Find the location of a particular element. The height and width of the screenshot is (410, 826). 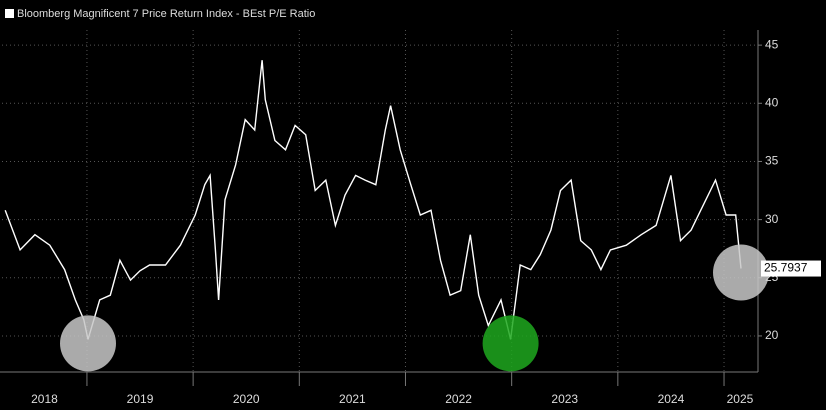

x-tick-label: 2020 is located at coordinates (246, 399).